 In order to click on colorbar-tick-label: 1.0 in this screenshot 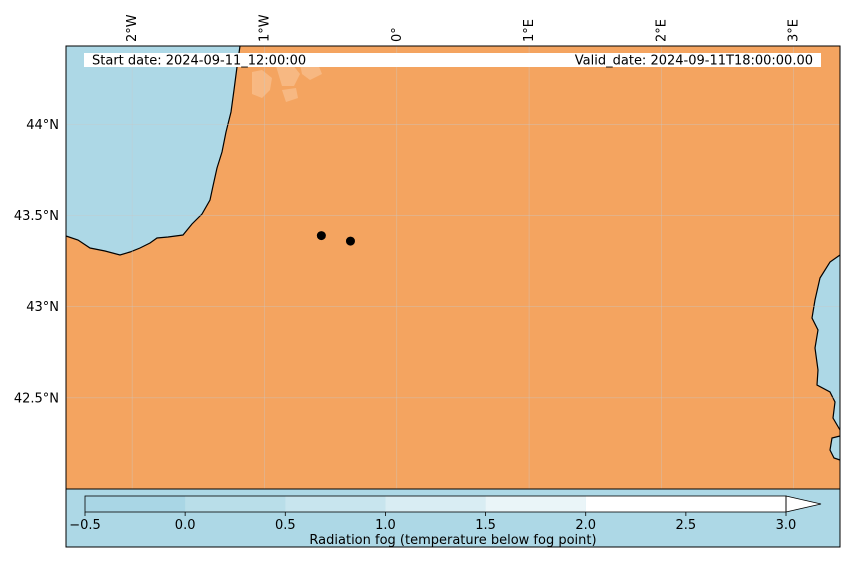, I will do `click(385, 525)`.